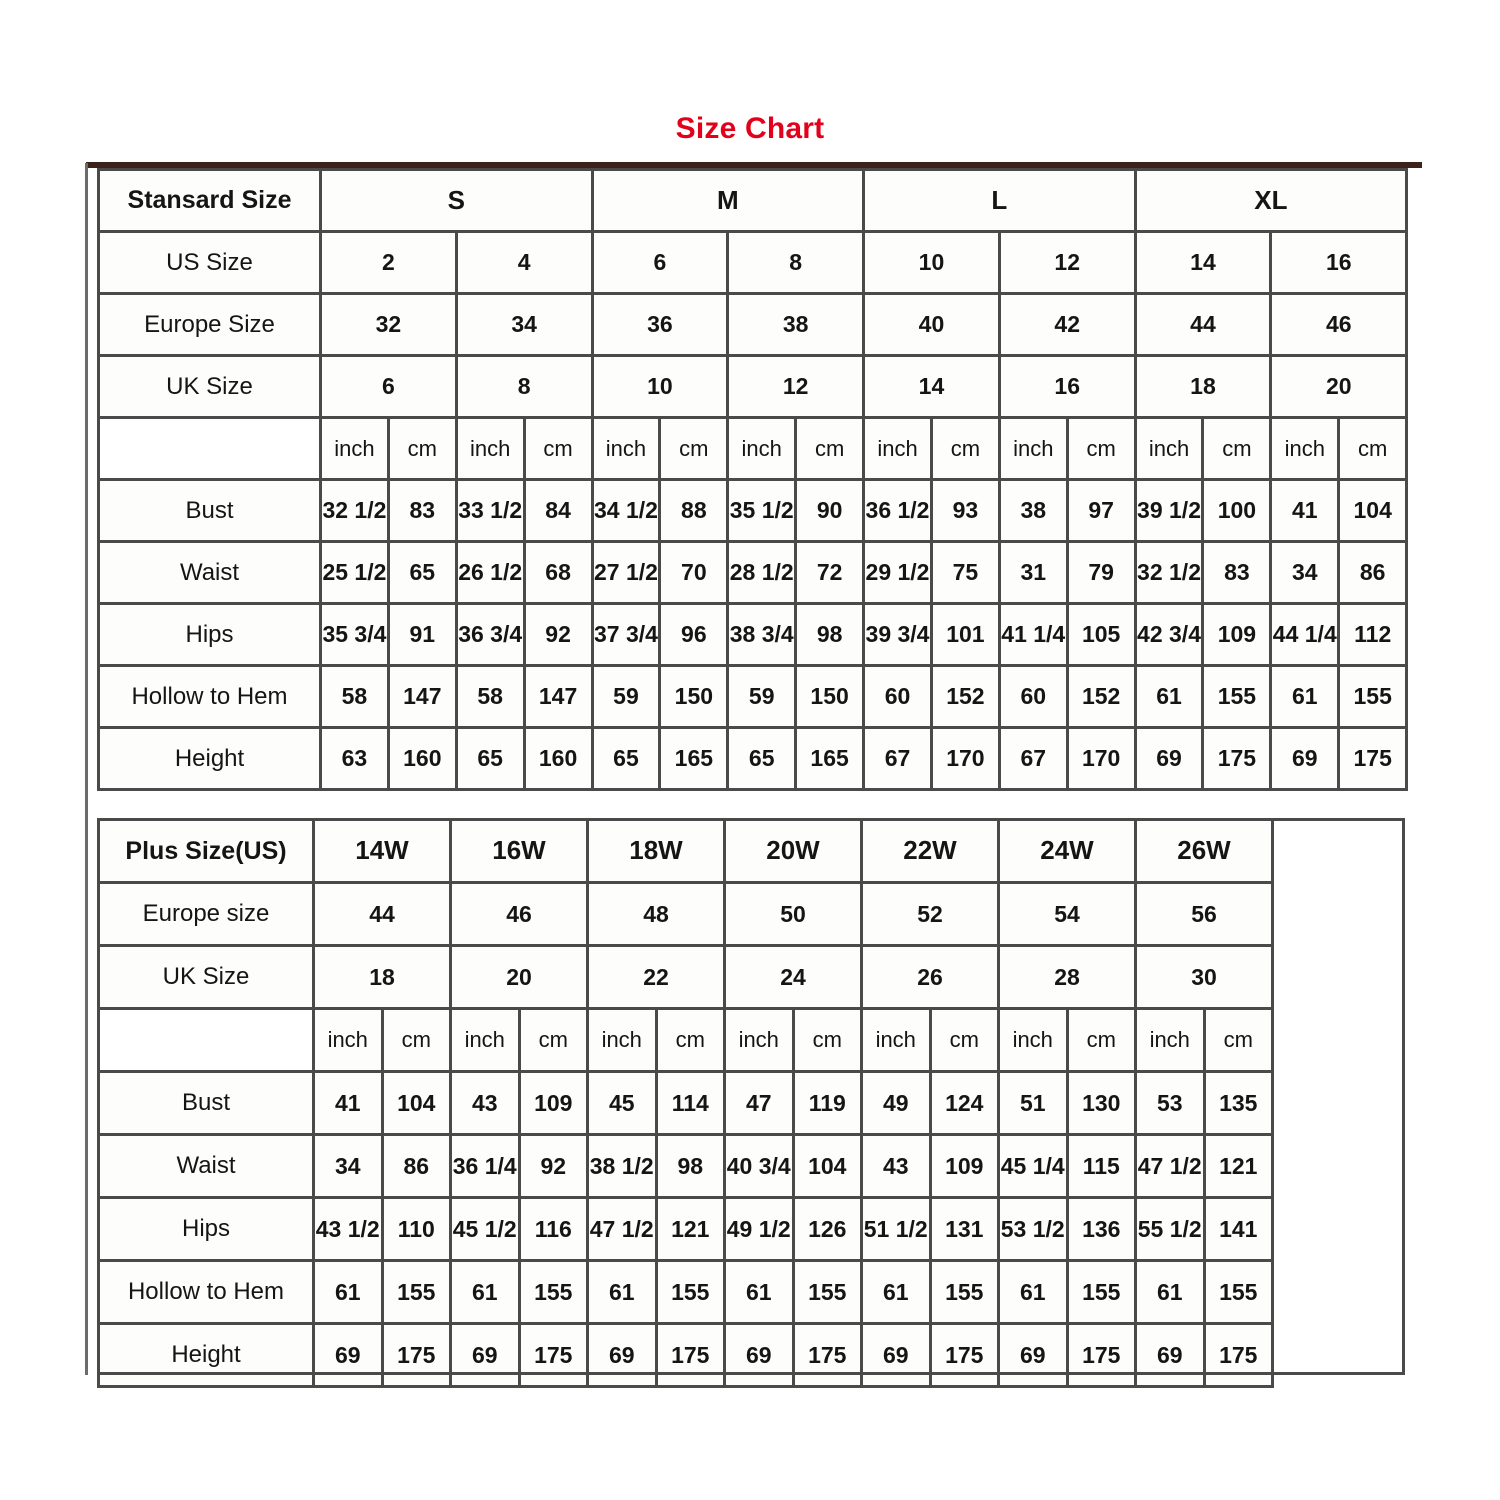  What do you see at coordinates (422, 634) in the screenshot?
I see `measurement-value: 91` at bounding box center [422, 634].